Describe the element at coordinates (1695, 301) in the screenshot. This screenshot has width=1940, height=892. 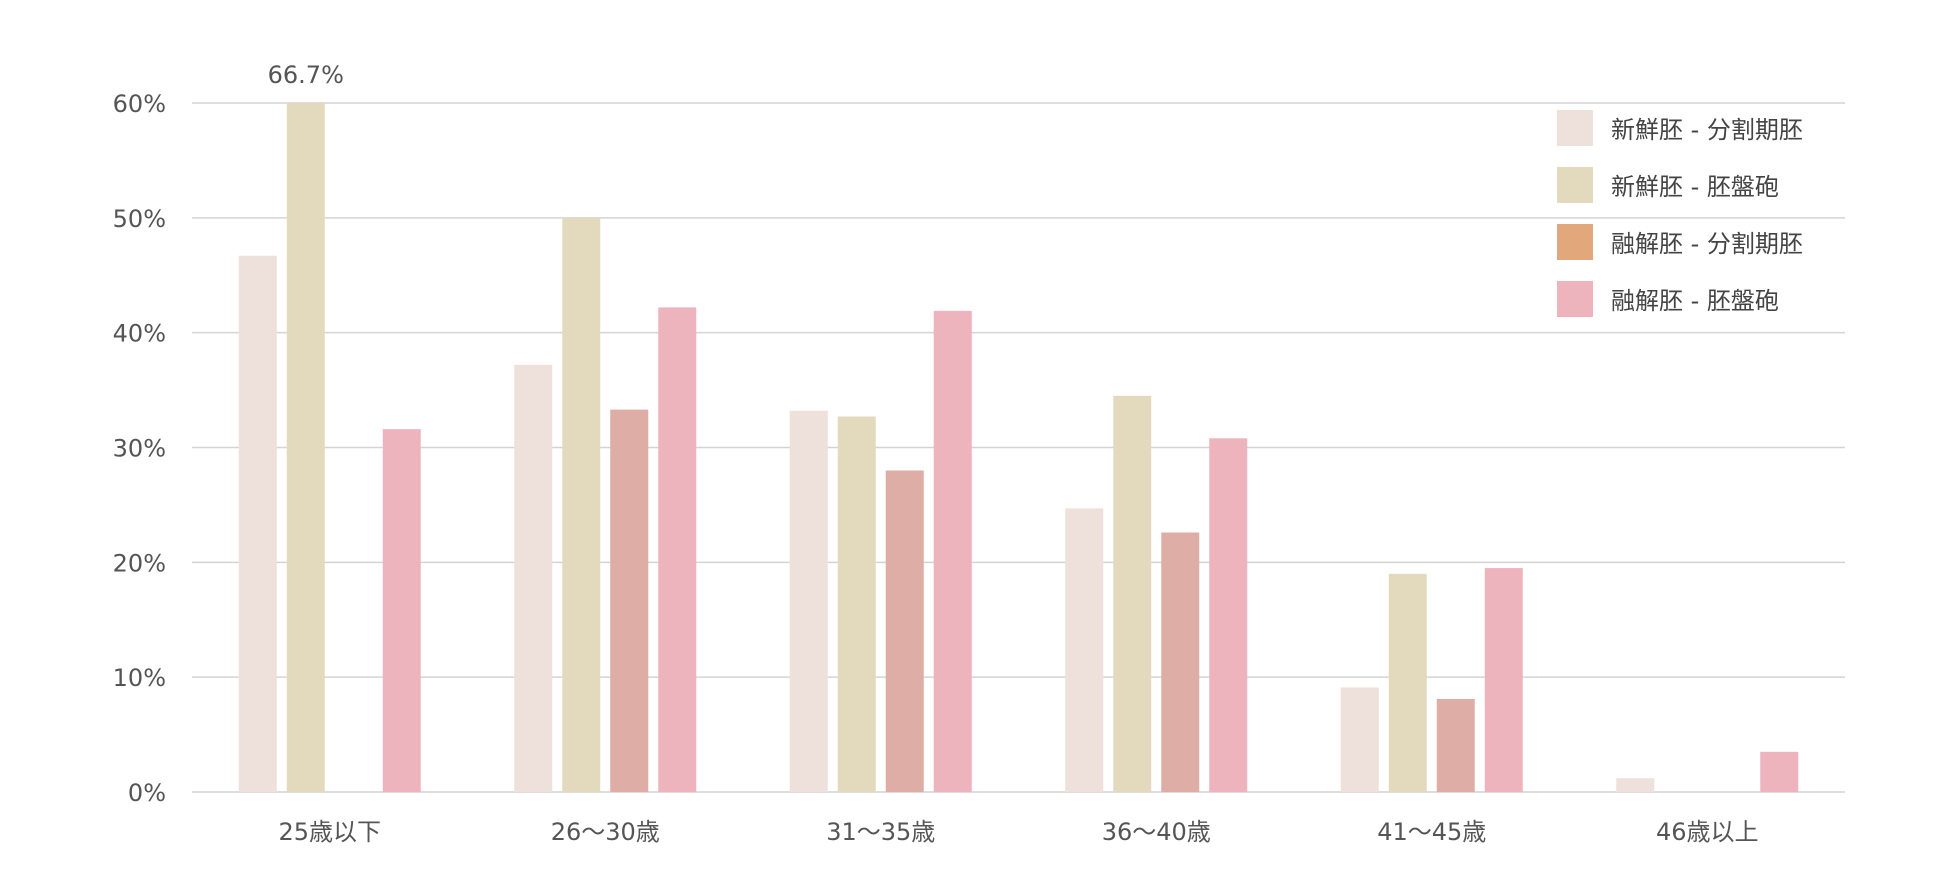
I see `legend-label: 融解胚 - 胚盤砲` at that location.